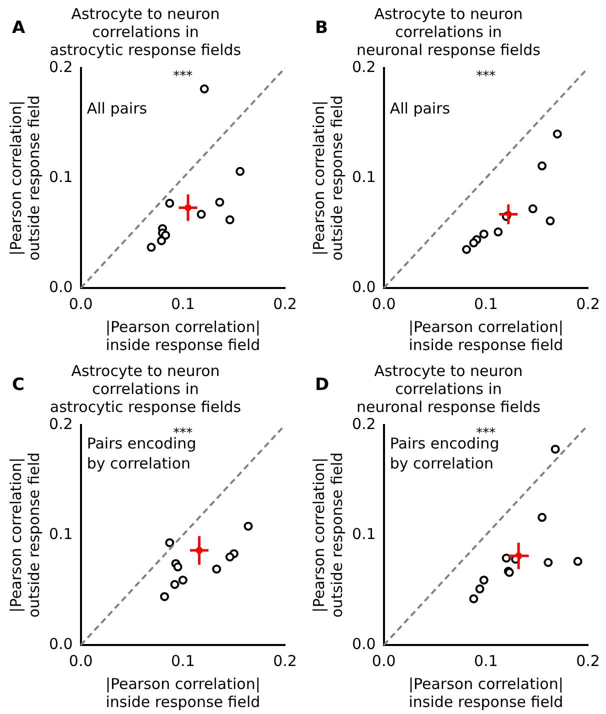 The width and height of the screenshot is (606, 714). What do you see at coordinates (19, 28) in the screenshot?
I see `text: A` at bounding box center [19, 28].